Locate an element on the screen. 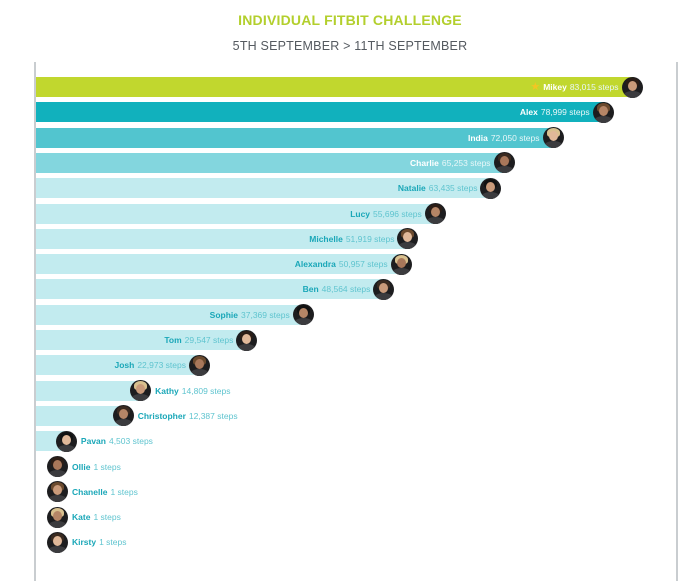 The width and height of the screenshot is (700, 581). bar-mikey is located at coordinates (335, 87).